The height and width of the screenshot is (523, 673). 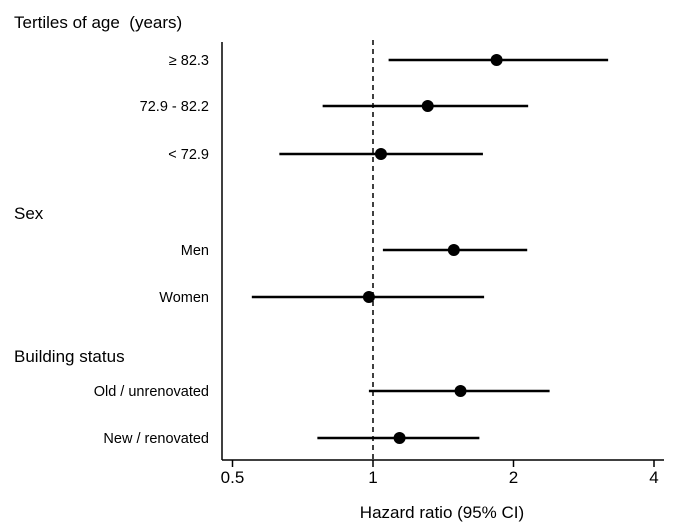 What do you see at coordinates (442, 512) in the screenshot?
I see `x-axis-label: Hazard ratio (95% CI)` at bounding box center [442, 512].